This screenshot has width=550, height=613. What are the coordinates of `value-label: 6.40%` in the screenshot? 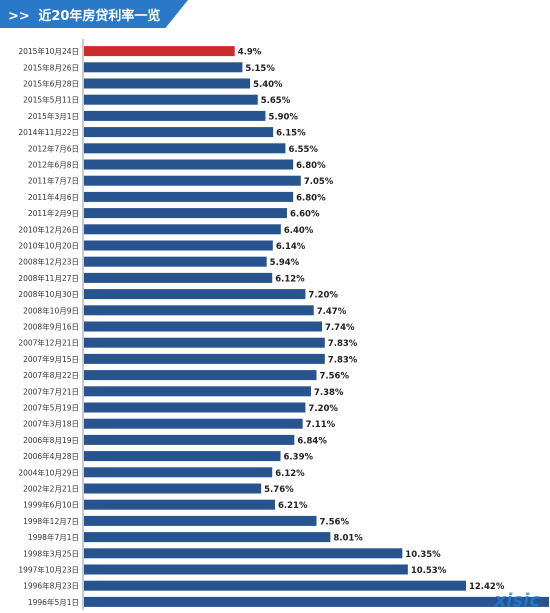 It's located at (299, 231).